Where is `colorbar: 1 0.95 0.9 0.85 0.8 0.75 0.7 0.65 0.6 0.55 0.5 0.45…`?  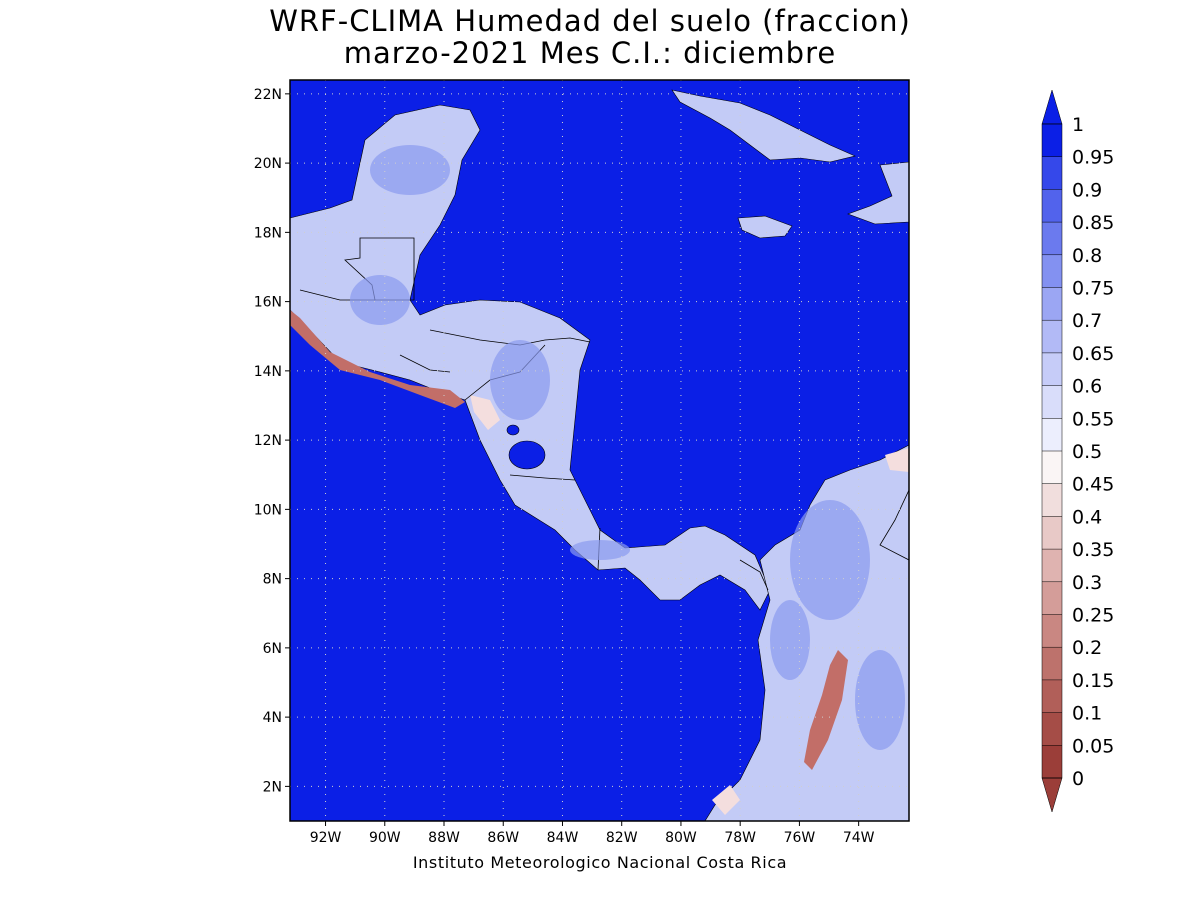
colorbar: 1 0.95 0.9 0.85 0.8 0.75 0.7 0.65 0.6 0.55 0.5 0.45… is located at coordinates (1077, 451).